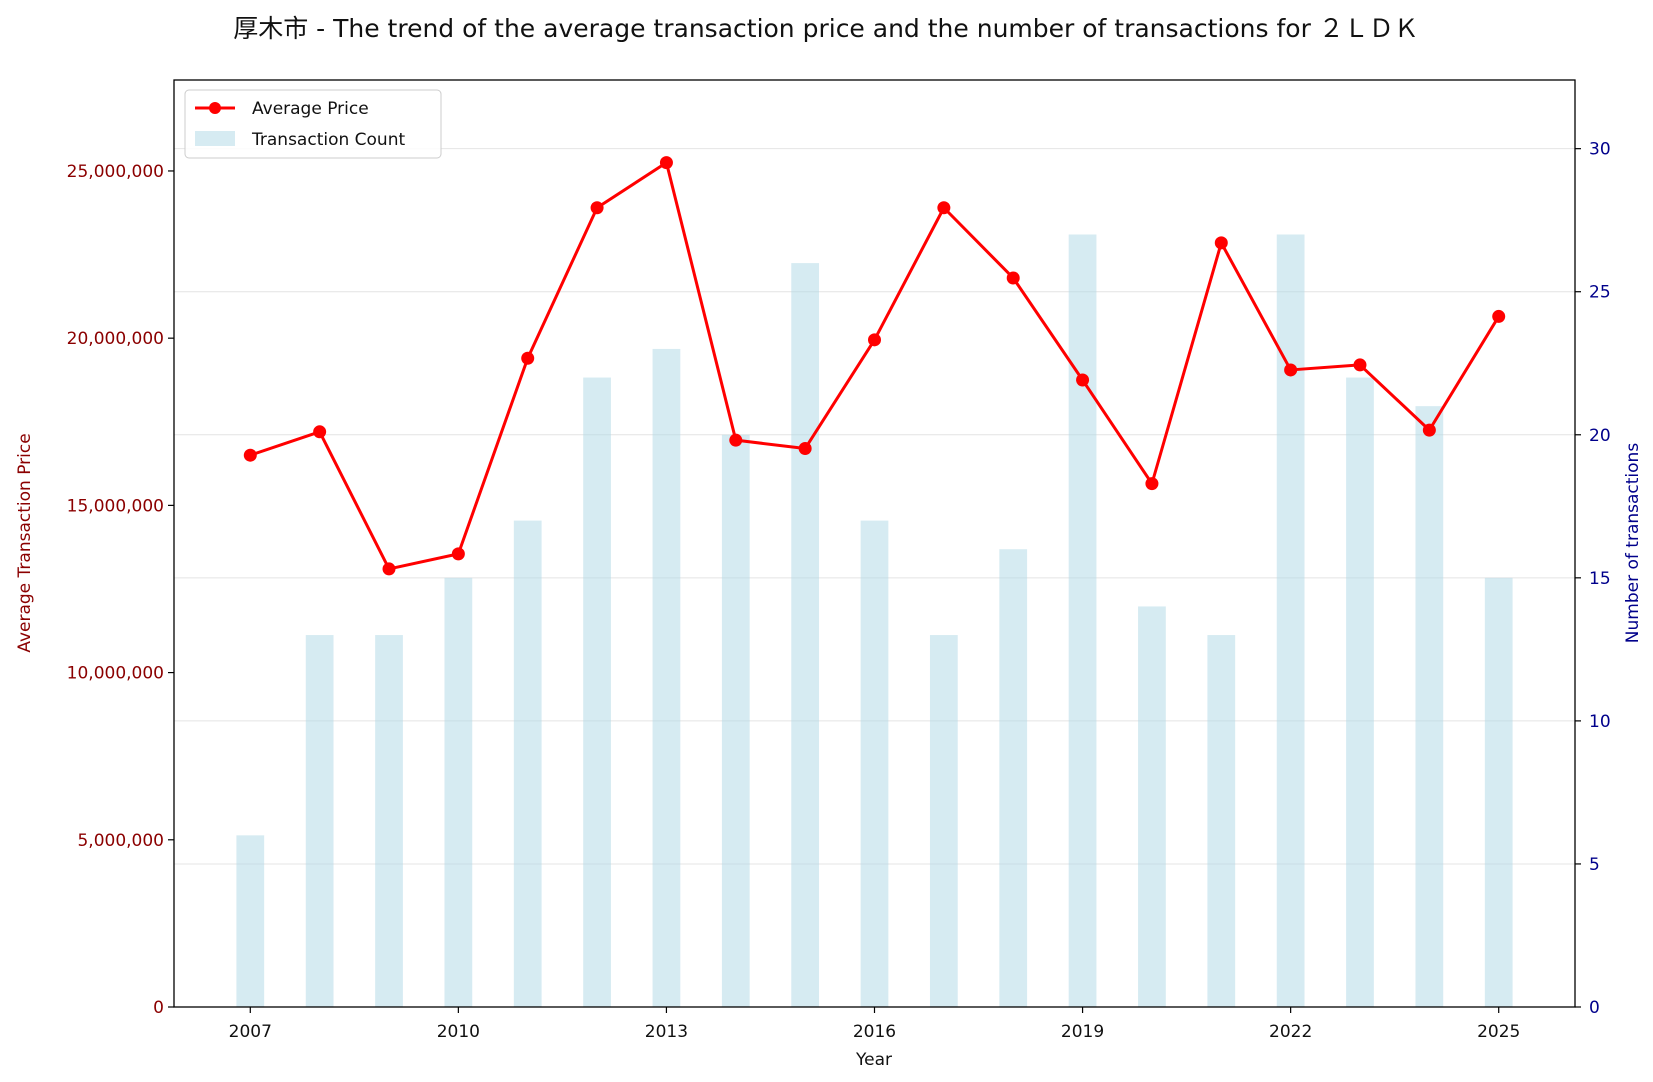 This screenshot has height=1082, width=1653. Describe the element at coordinates (1498, 1032) in the screenshot. I see `x-tick-label: 2025` at that location.